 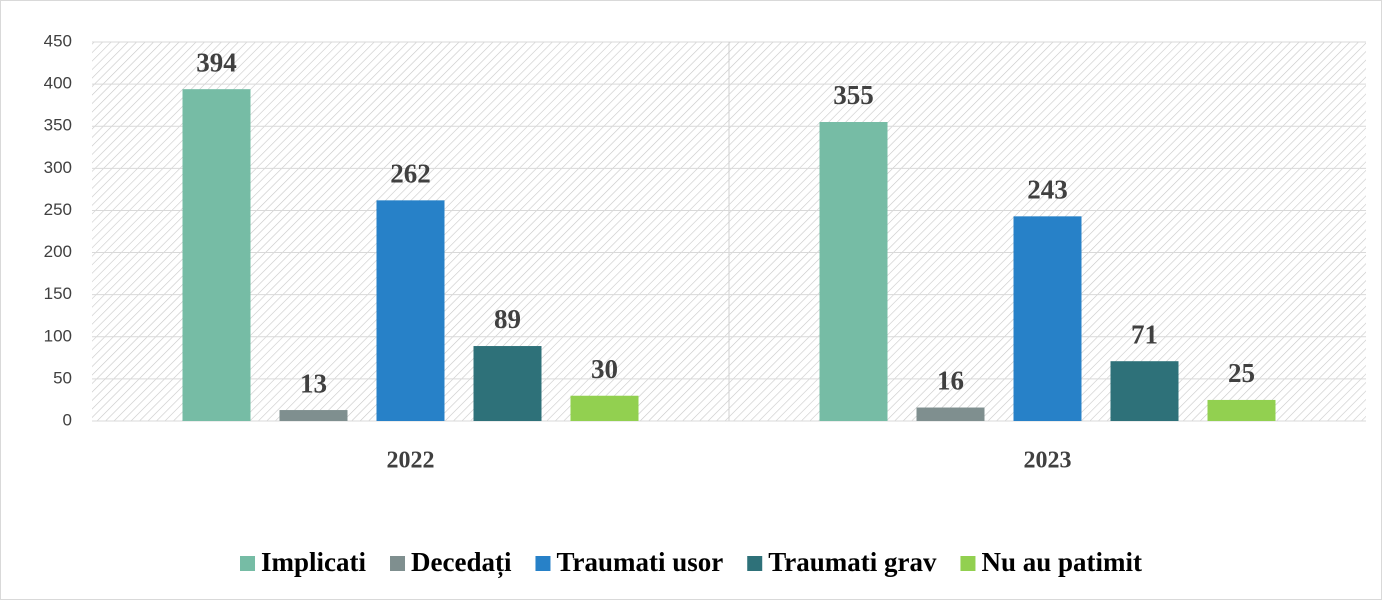 What do you see at coordinates (58, 83) in the screenshot?
I see `y-tick-label: 400` at bounding box center [58, 83].